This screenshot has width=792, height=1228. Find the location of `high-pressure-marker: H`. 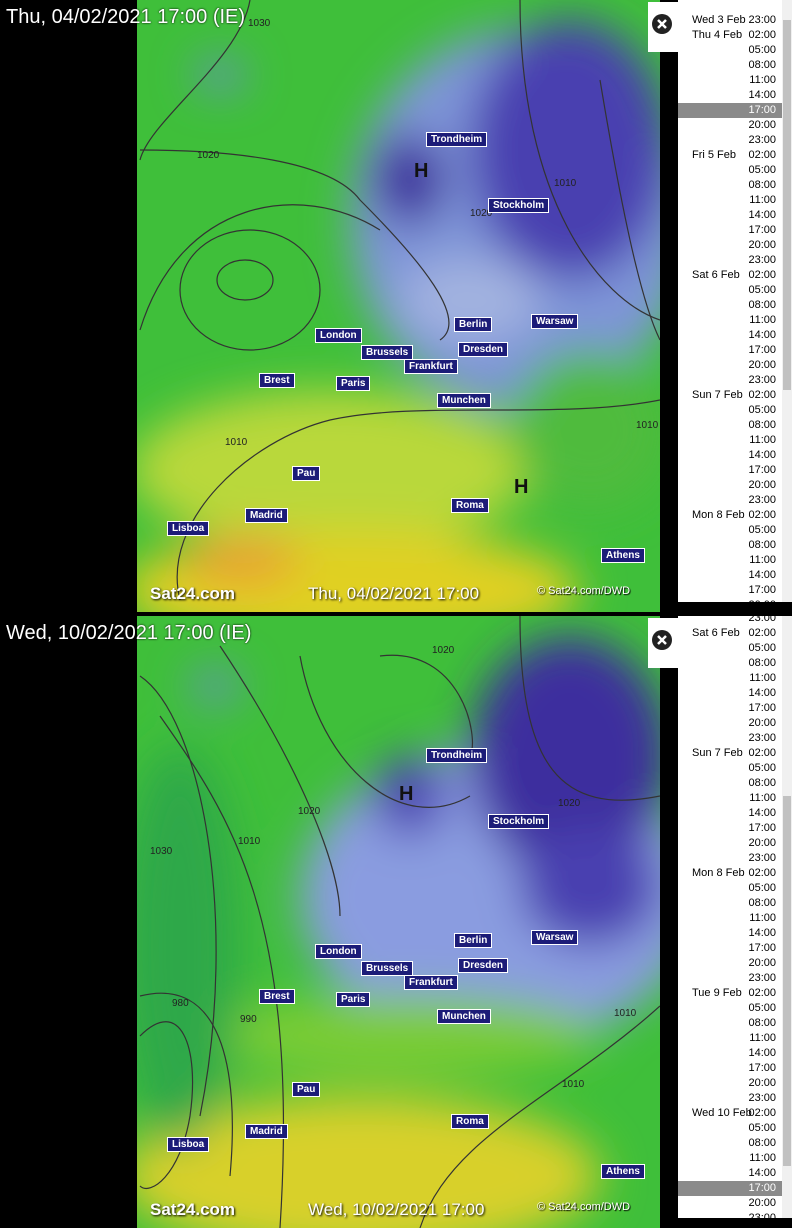

high-pressure-marker: H is located at coordinates (406, 794).